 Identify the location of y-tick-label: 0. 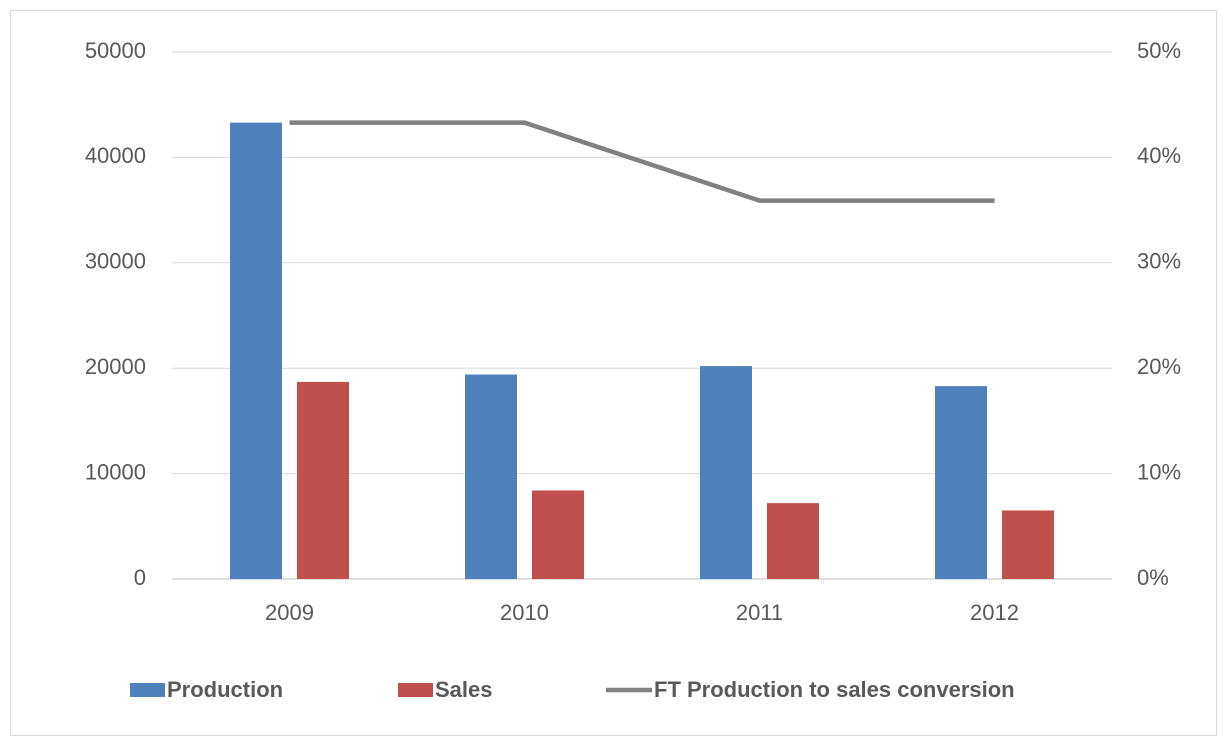
(140, 577).